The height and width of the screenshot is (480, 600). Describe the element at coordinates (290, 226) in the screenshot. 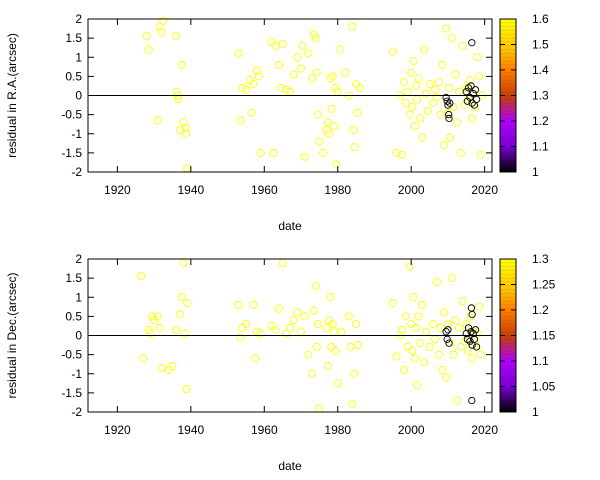

I see `ra-x-axis-label: date` at that location.